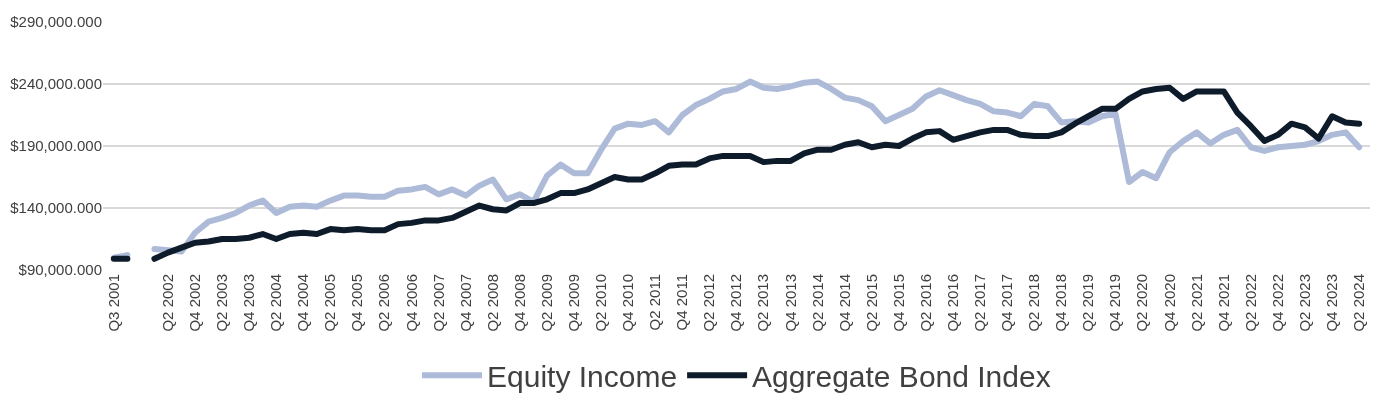  I want to click on x-tick-label: Q2 2013, so click(763, 303).